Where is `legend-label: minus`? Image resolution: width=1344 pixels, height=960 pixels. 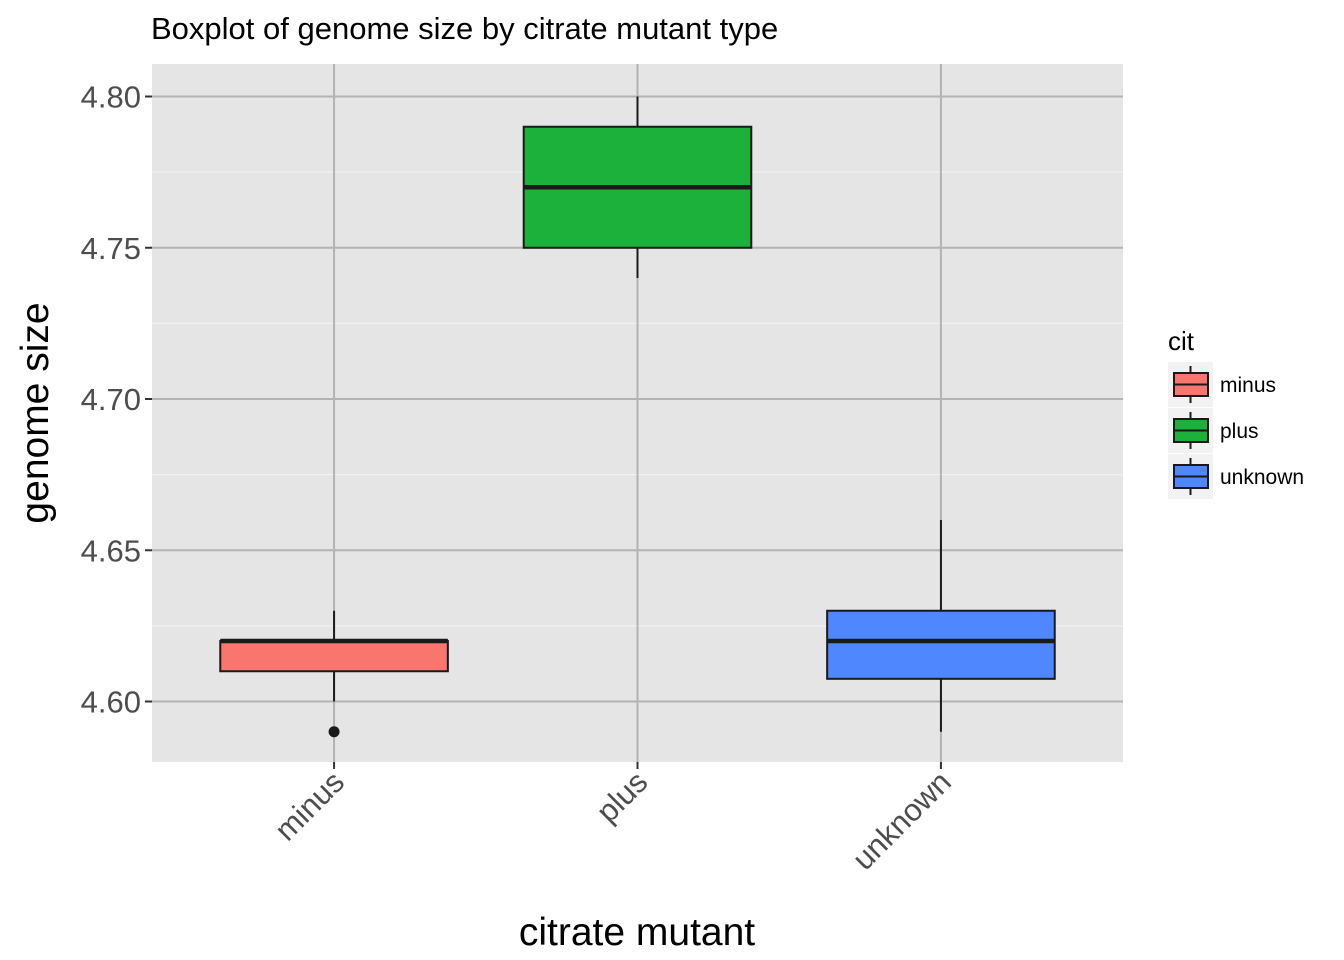
legend-label: minus is located at coordinates (1248, 385).